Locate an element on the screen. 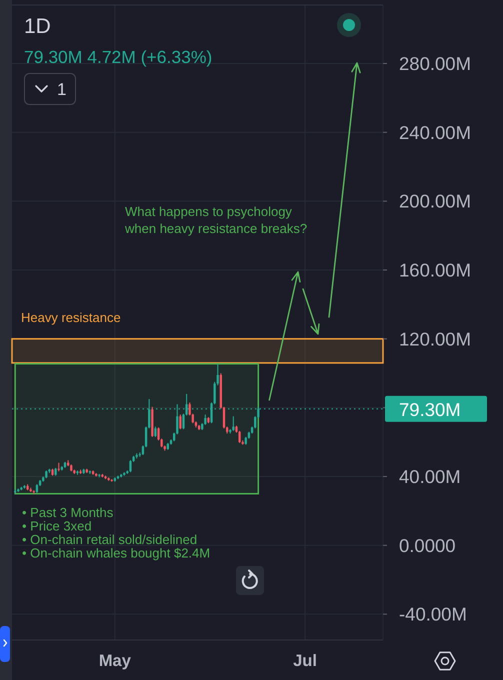 The height and width of the screenshot is (680, 503). y-tick-label: 280.00M is located at coordinates (435, 63).